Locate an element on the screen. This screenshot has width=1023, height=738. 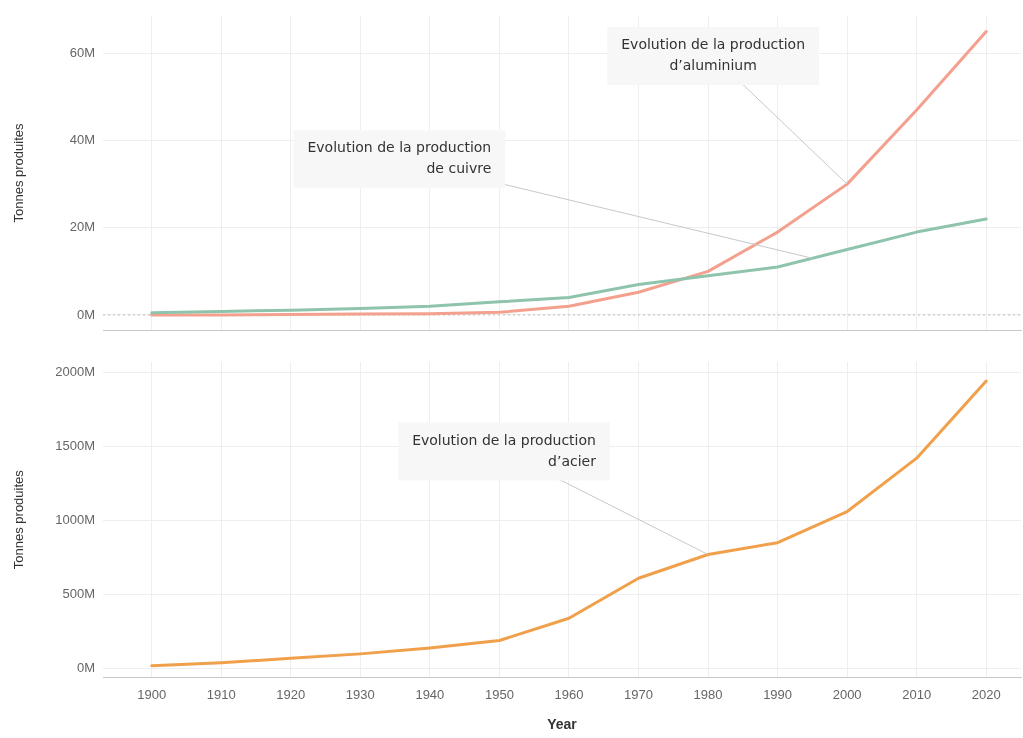
x-tick-label: 1990 is located at coordinates (778, 694).